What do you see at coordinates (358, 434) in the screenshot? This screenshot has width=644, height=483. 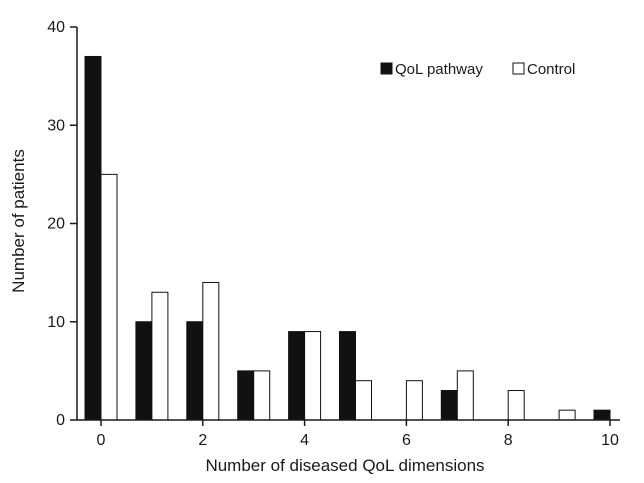 I see `x-ticks: 0 2 4 6 8 10` at bounding box center [358, 434].